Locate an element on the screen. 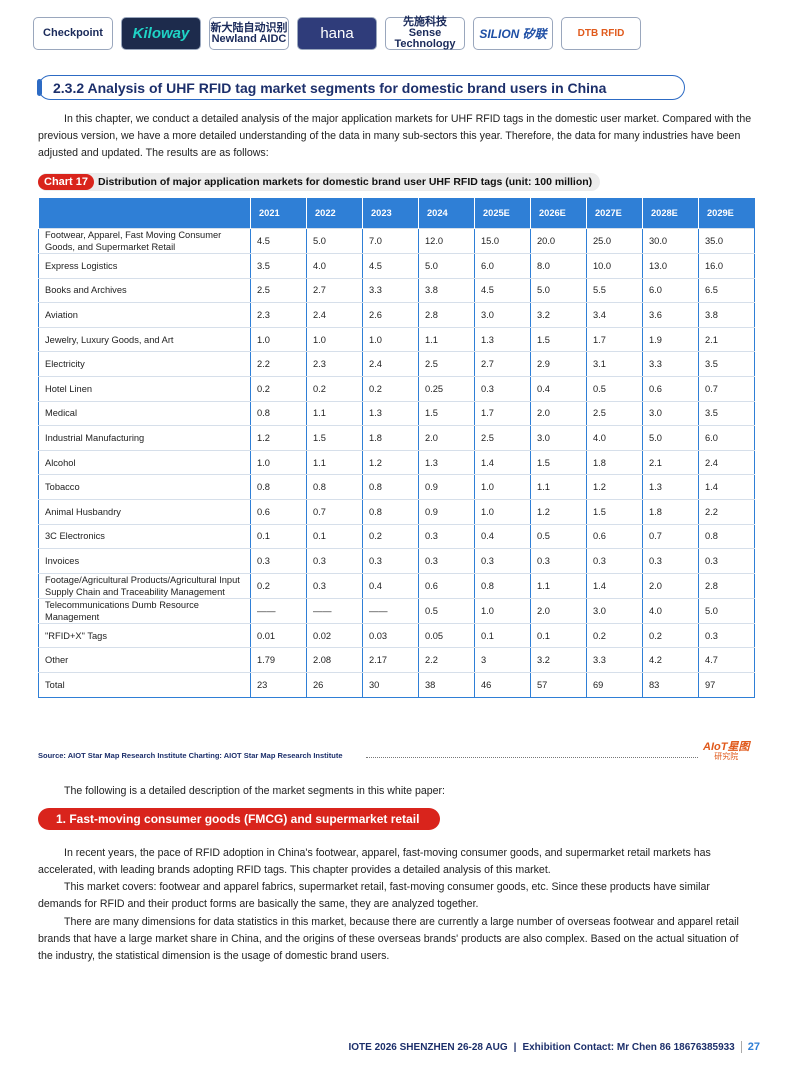 This screenshot has height=1077, width=793. footer-event: IOTE 2026 SHENZHEN 26-28 AUG is located at coordinates (428, 1047).